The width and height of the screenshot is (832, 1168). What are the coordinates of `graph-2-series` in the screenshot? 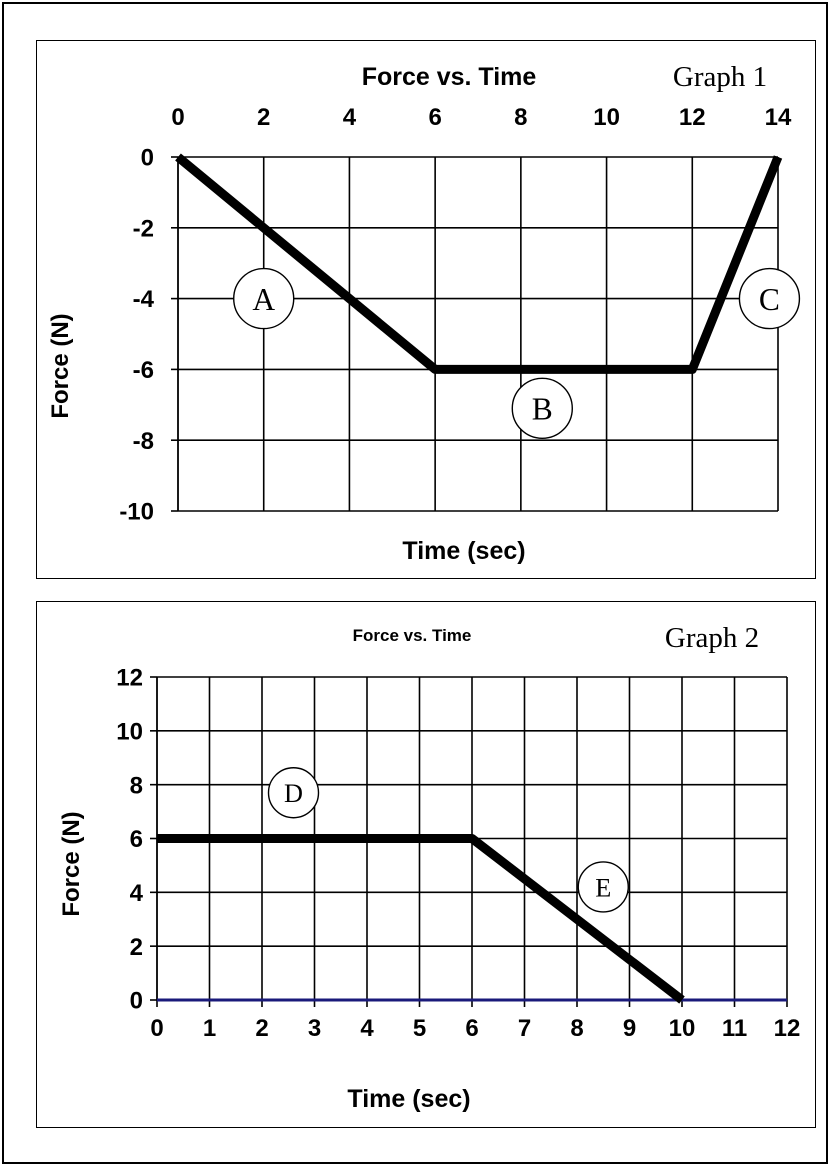 It's located at (421, 919).